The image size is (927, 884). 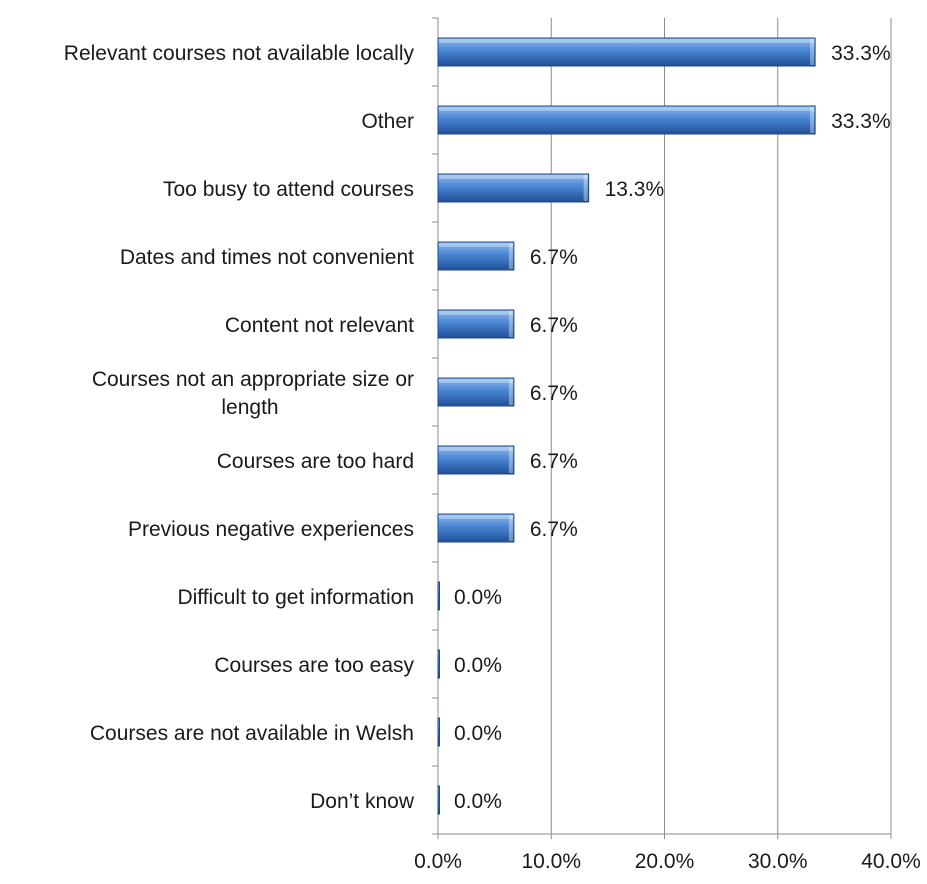 I want to click on category-label: Courses not an appropriate size or, so click(x=253, y=379).